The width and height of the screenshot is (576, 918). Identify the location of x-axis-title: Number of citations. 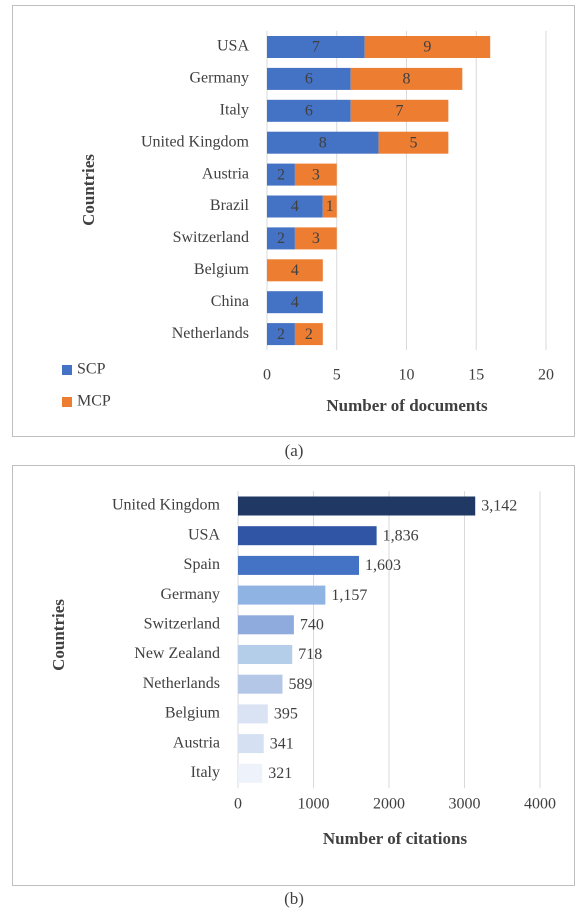
(395, 838).